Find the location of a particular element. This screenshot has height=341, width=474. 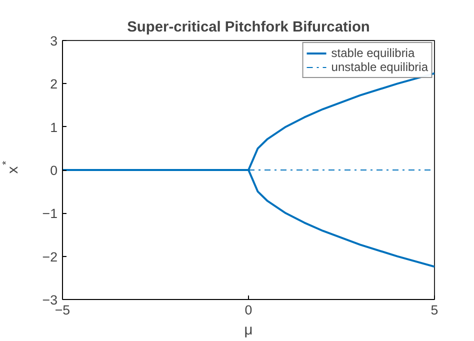

legend-label: unstable equilibria is located at coordinates (379, 67).